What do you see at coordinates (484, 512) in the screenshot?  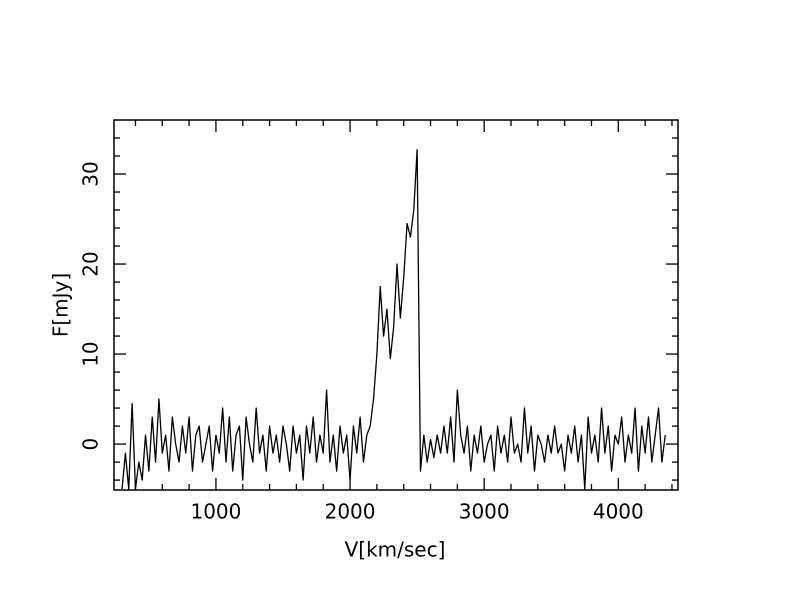 I see `x-tick-label: 3000` at bounding box center [484, 512].